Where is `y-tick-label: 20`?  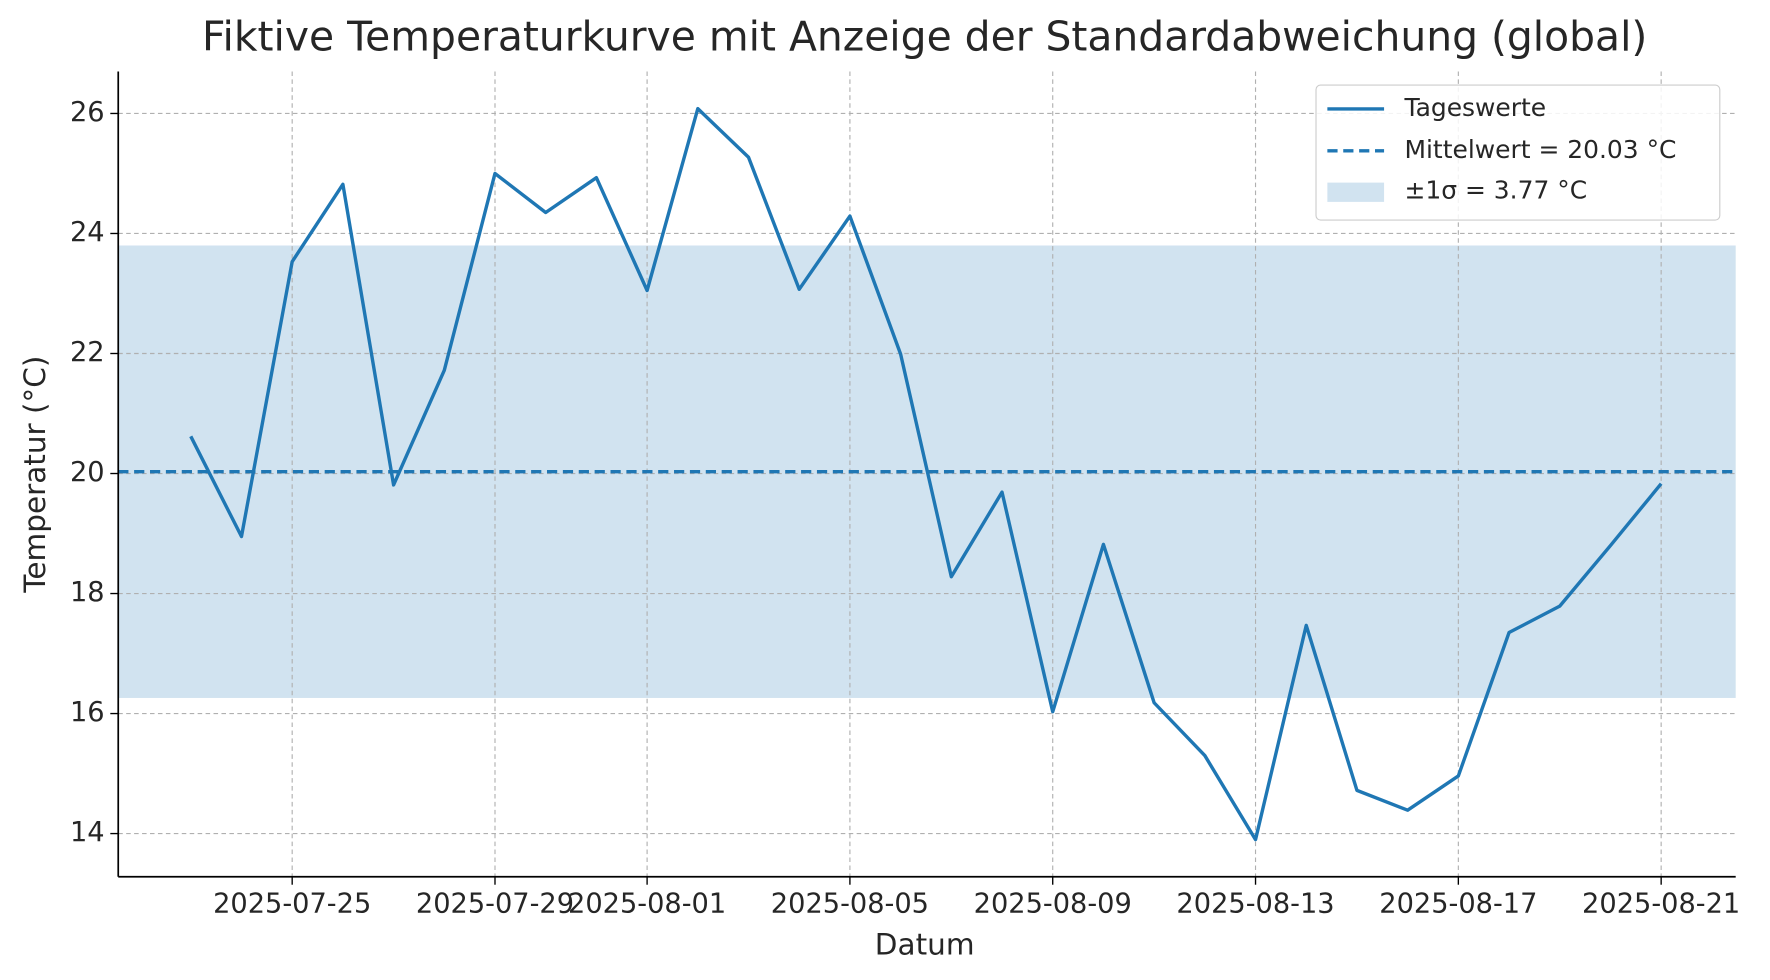 y-tick-label: 20 is located at coordinates (87, 472).